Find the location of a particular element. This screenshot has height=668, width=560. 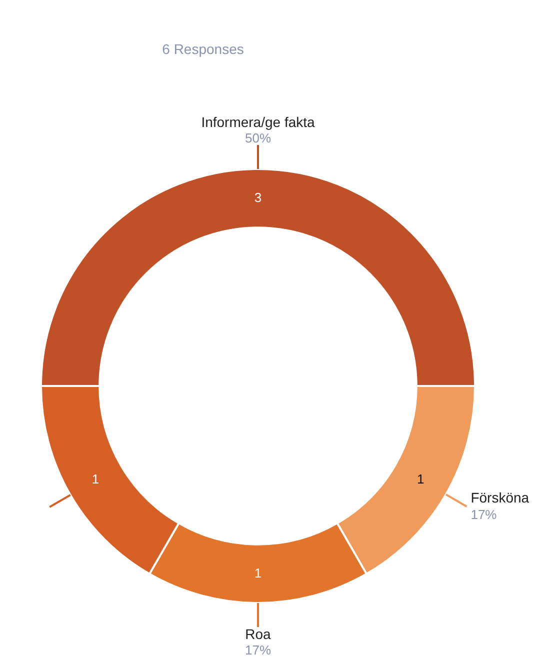

text: 50% is located at coordinates (258, 138).